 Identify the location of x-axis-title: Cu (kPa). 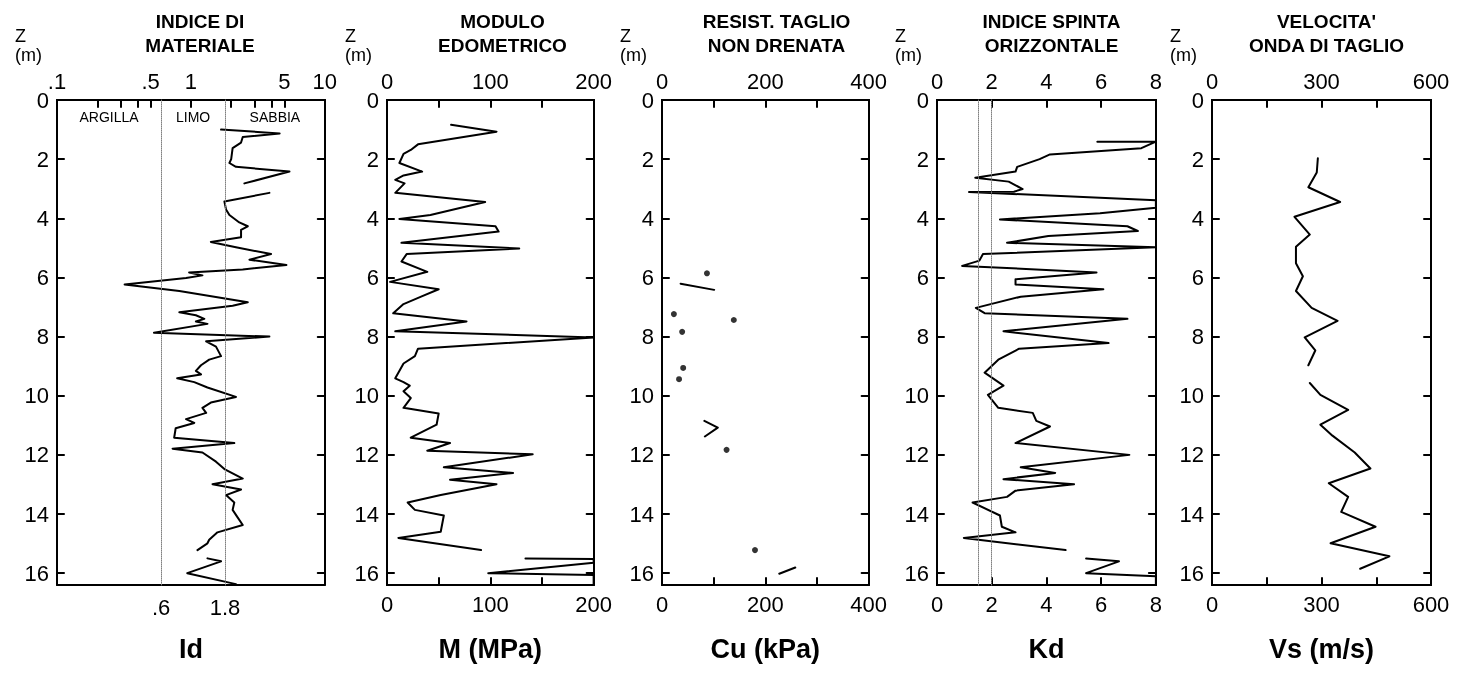
(765, 648).